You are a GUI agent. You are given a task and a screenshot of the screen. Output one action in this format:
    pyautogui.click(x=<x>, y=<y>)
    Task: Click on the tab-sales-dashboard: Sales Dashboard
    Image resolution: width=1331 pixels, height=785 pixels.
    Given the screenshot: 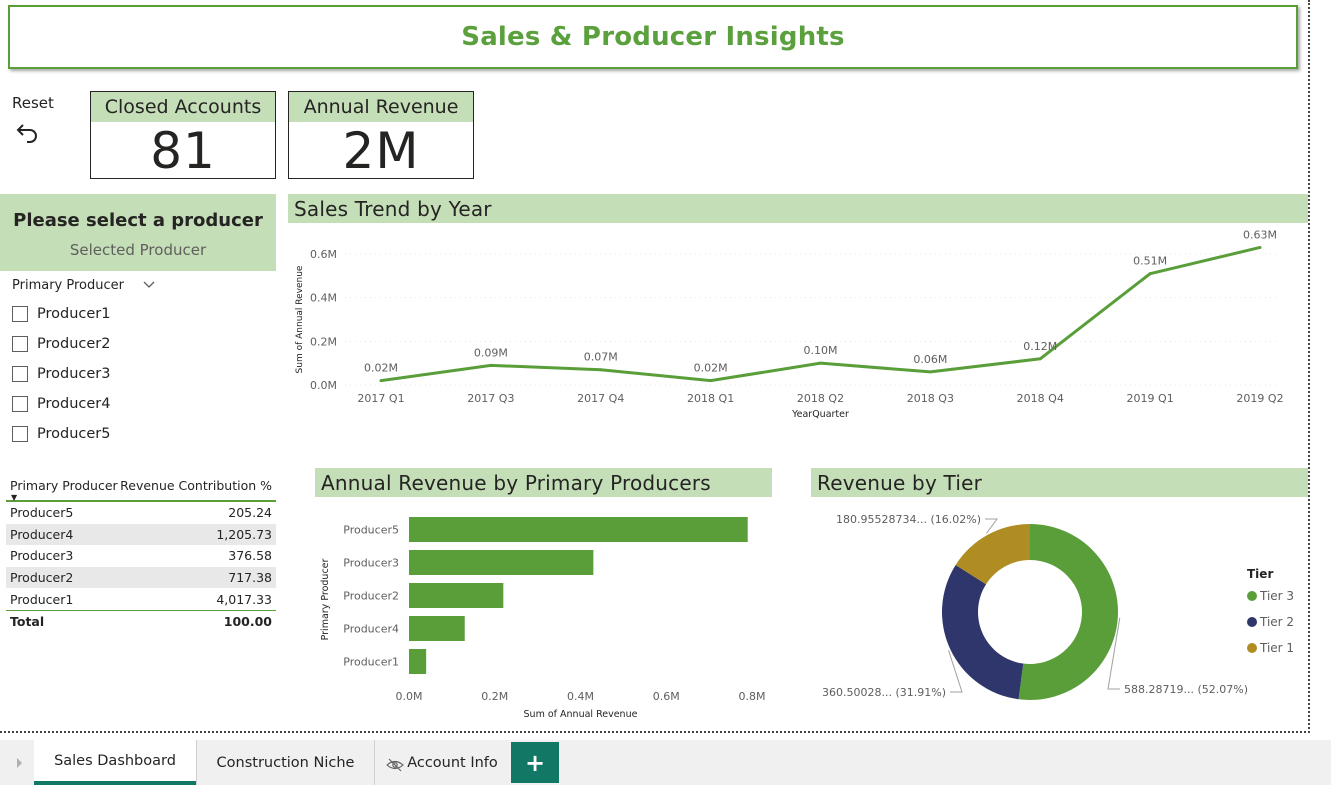 What is the action you would take?
    pyautogui.click(x=115, y=762)
    